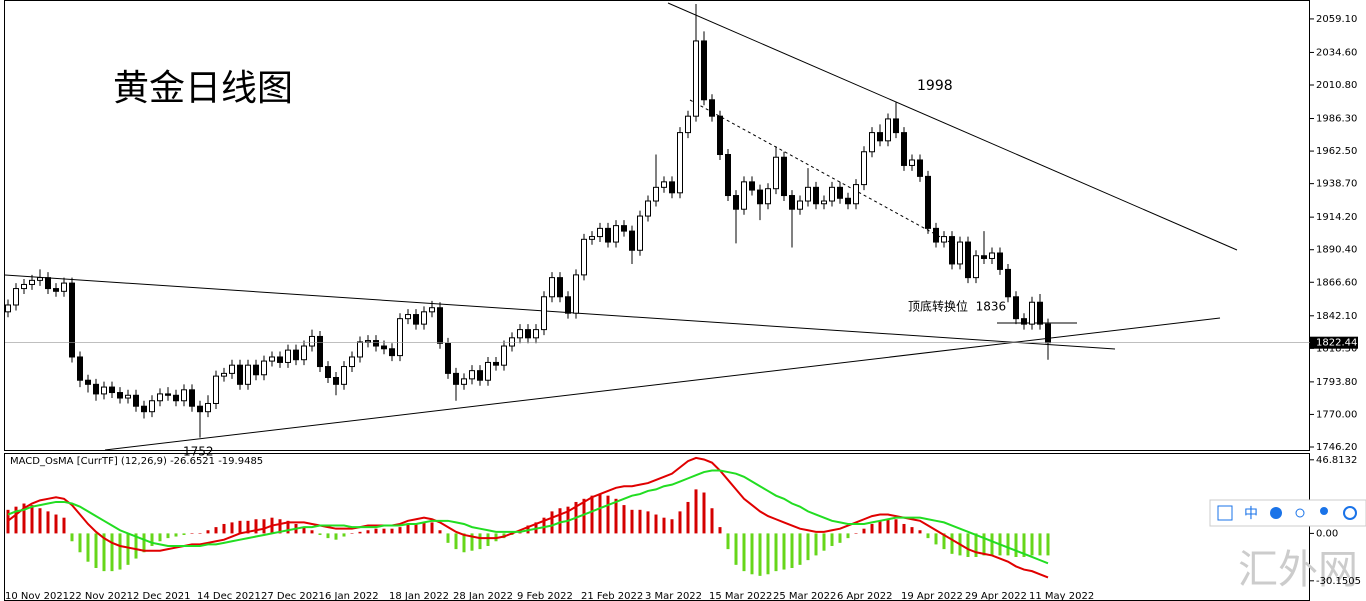 This screenshot has width=1366, height=601. I want to click on x-tick-label: 22 Nov 2021, so click(101, 596).